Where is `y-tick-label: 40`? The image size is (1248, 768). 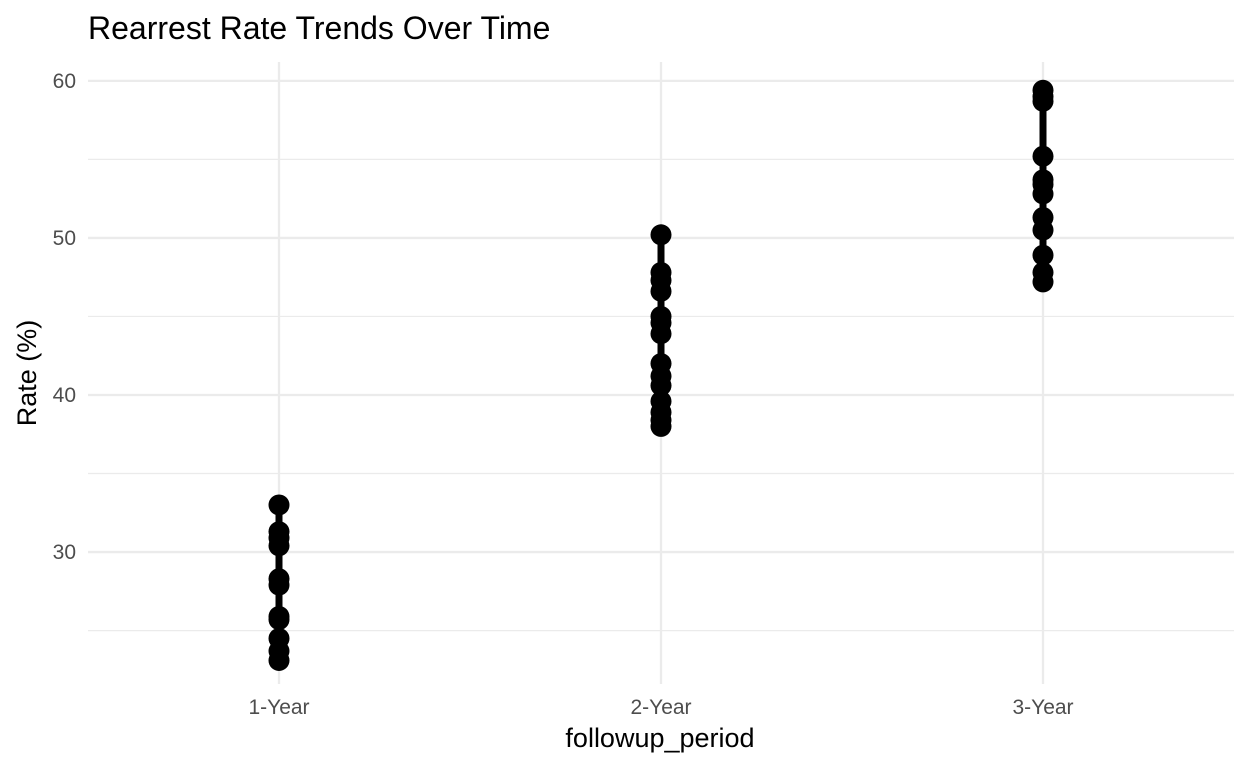
y-tick-label: 40 is located at coordinates (64, 395).